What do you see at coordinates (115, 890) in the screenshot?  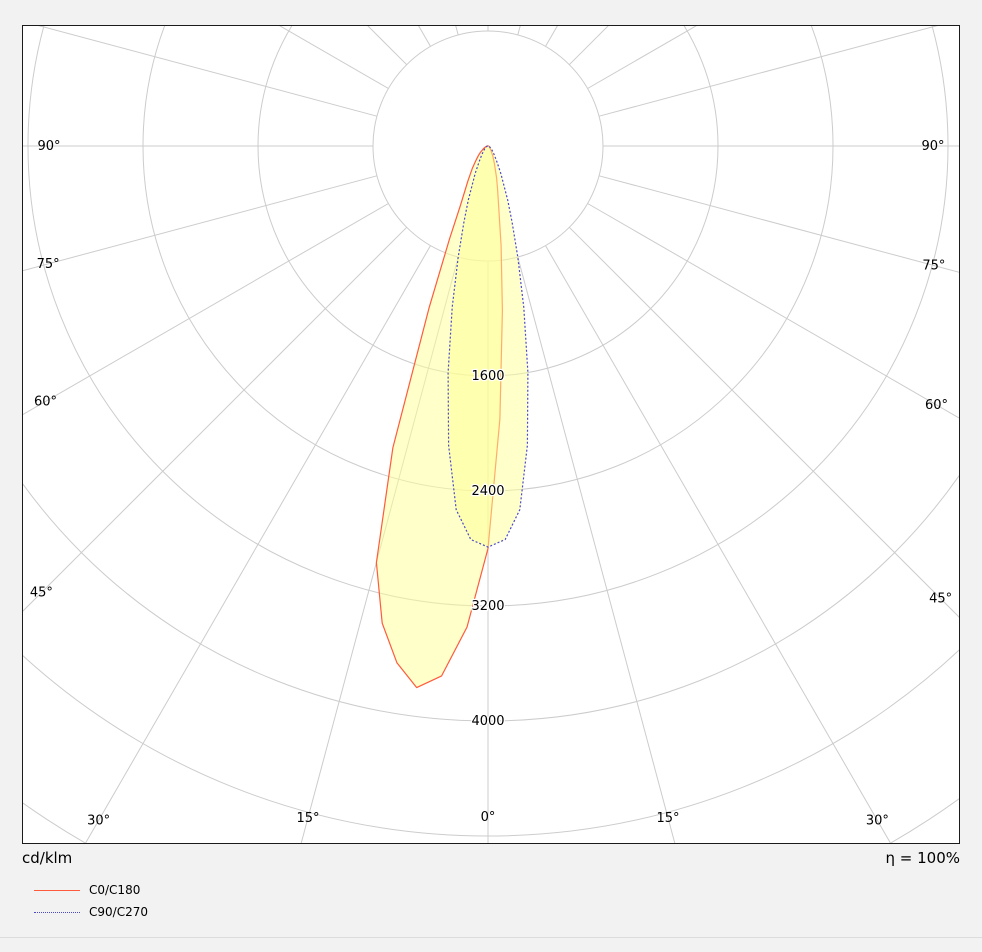 I see `legend-label: C0/C180` at bounding box center [115, 890].